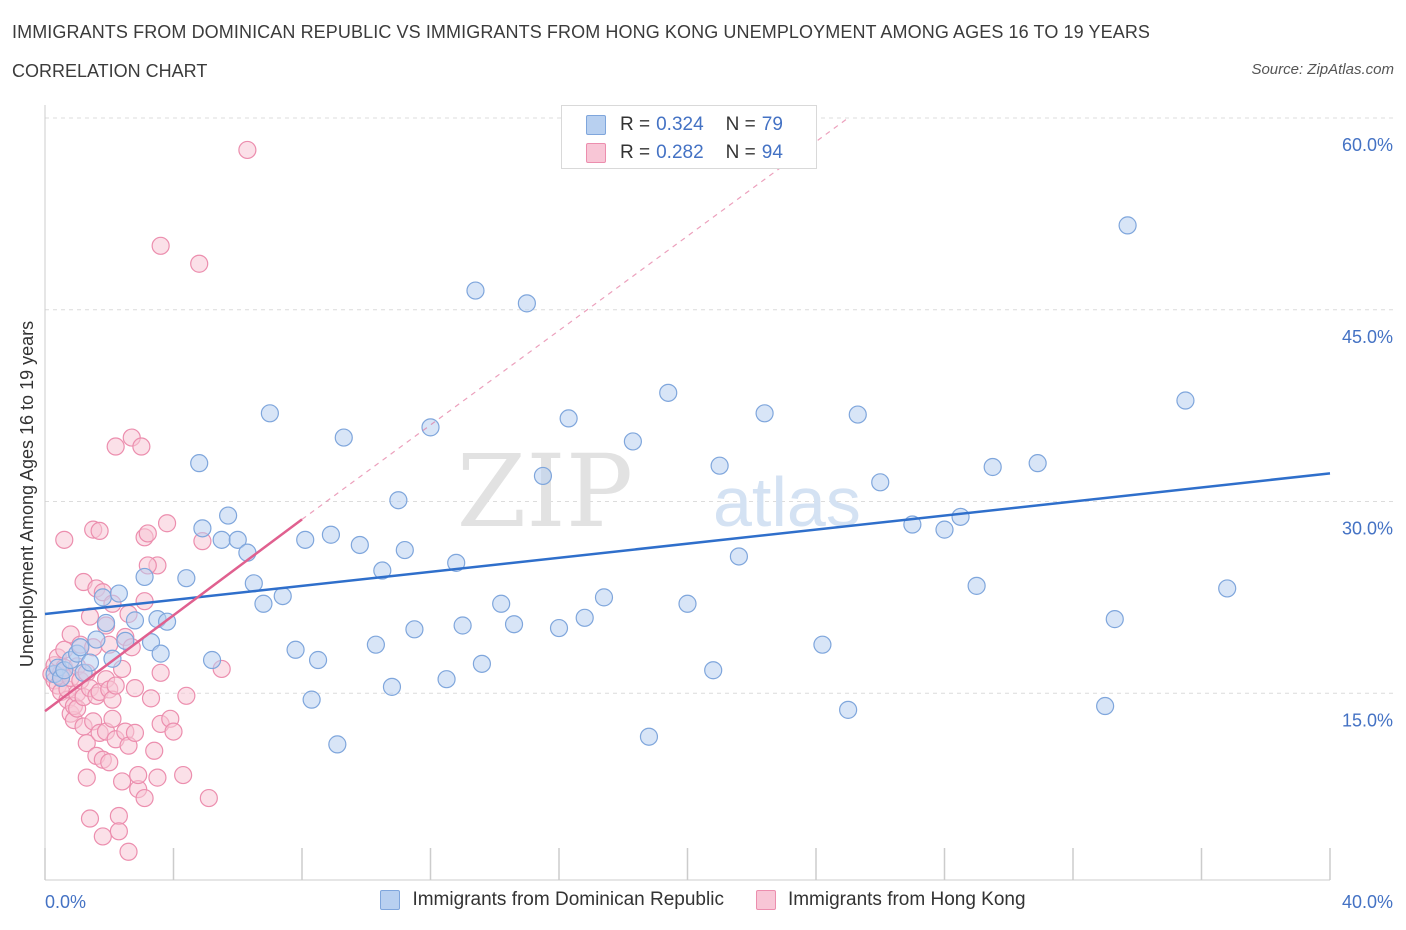  What do you see at coordinates (1367, 902) in the screenshot?
I see `x-tick-label: 40.0%` at bounding box center [1367, 902].